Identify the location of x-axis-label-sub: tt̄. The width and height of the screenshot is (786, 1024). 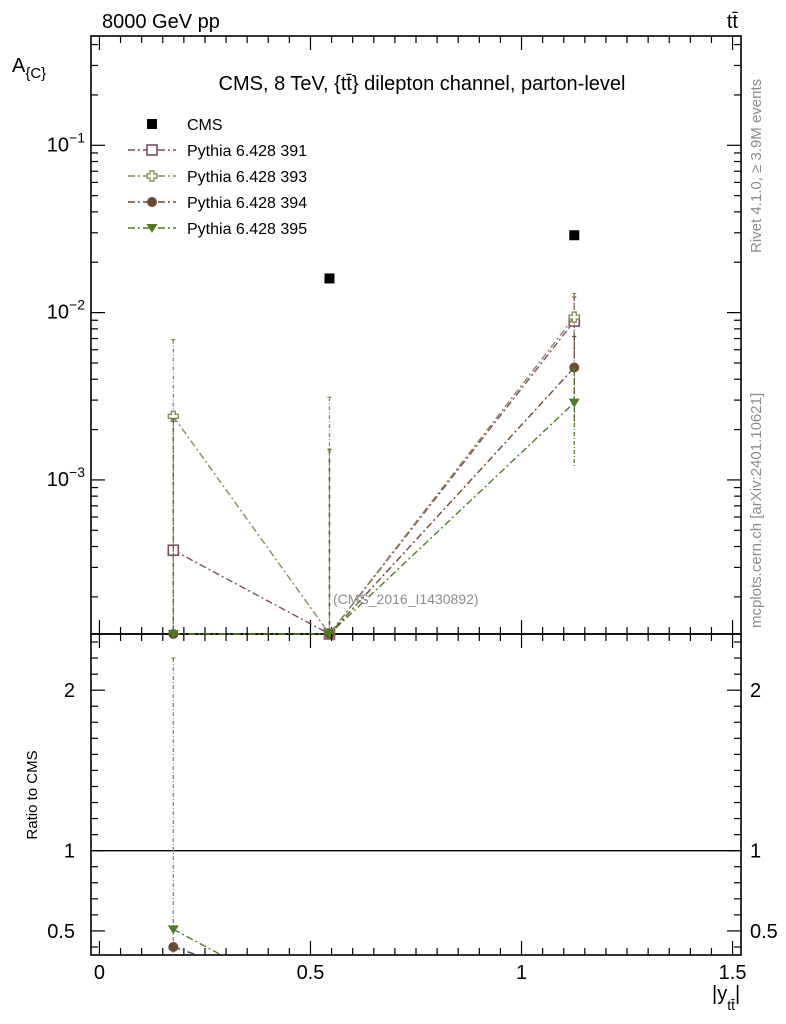
(731, 1005).